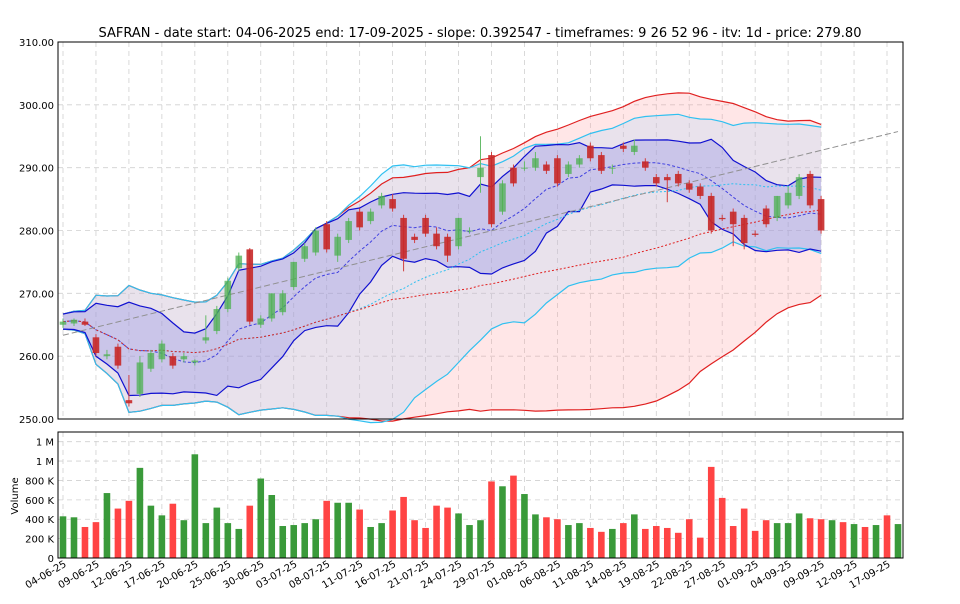 This screenshot has width=960, height=604. I want to click on volume-tick-label: 0, so click(51, 559).